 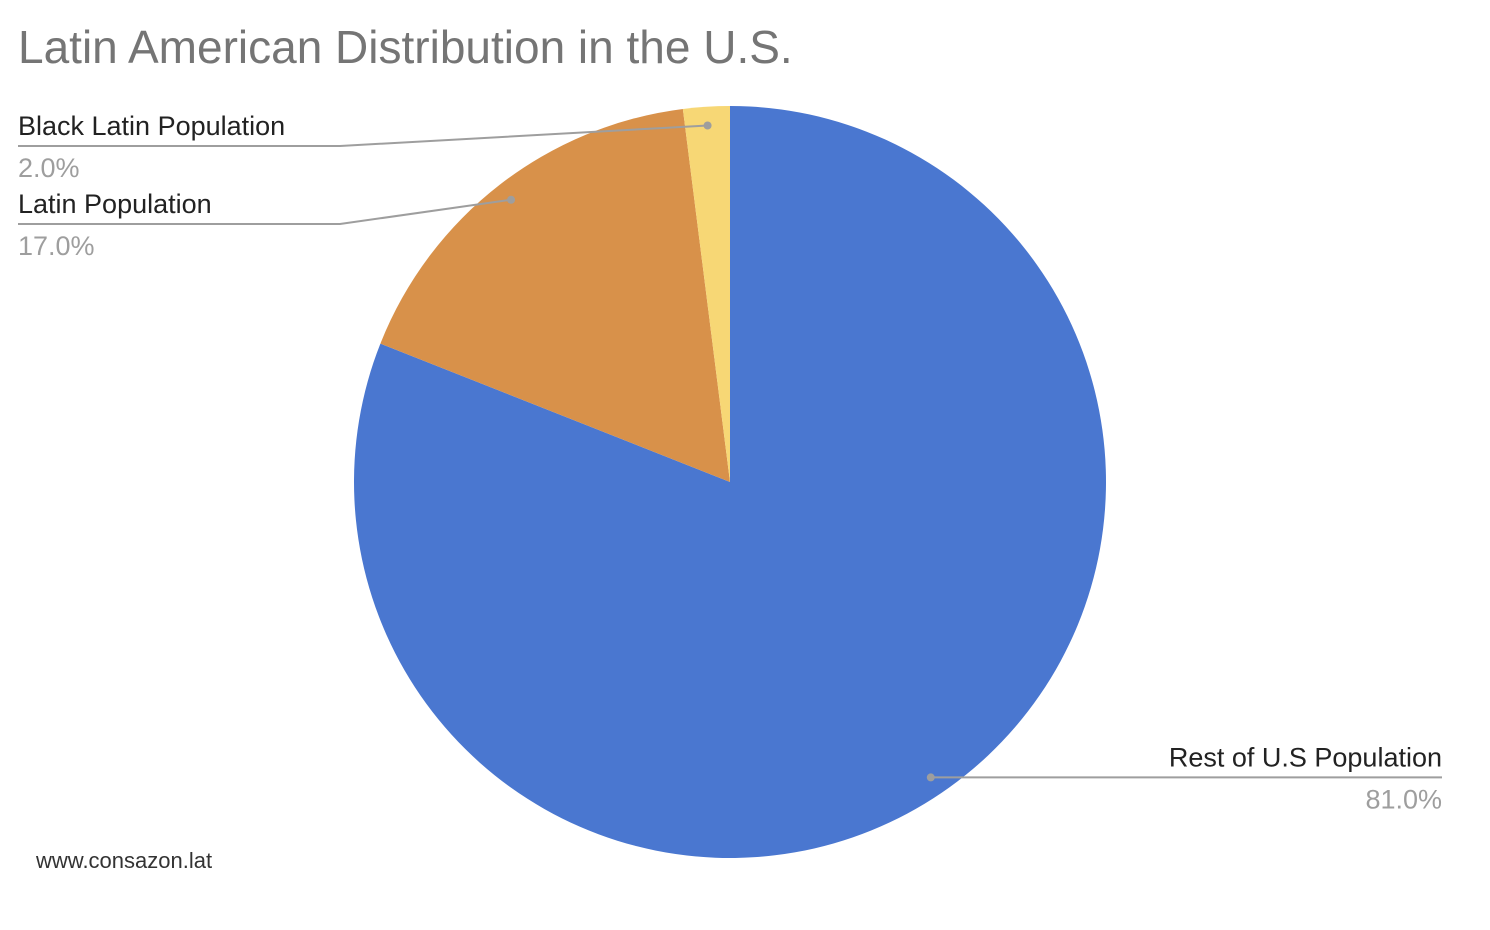 I want to click on source: www.consazon.lat, so click(x=123, y=860).